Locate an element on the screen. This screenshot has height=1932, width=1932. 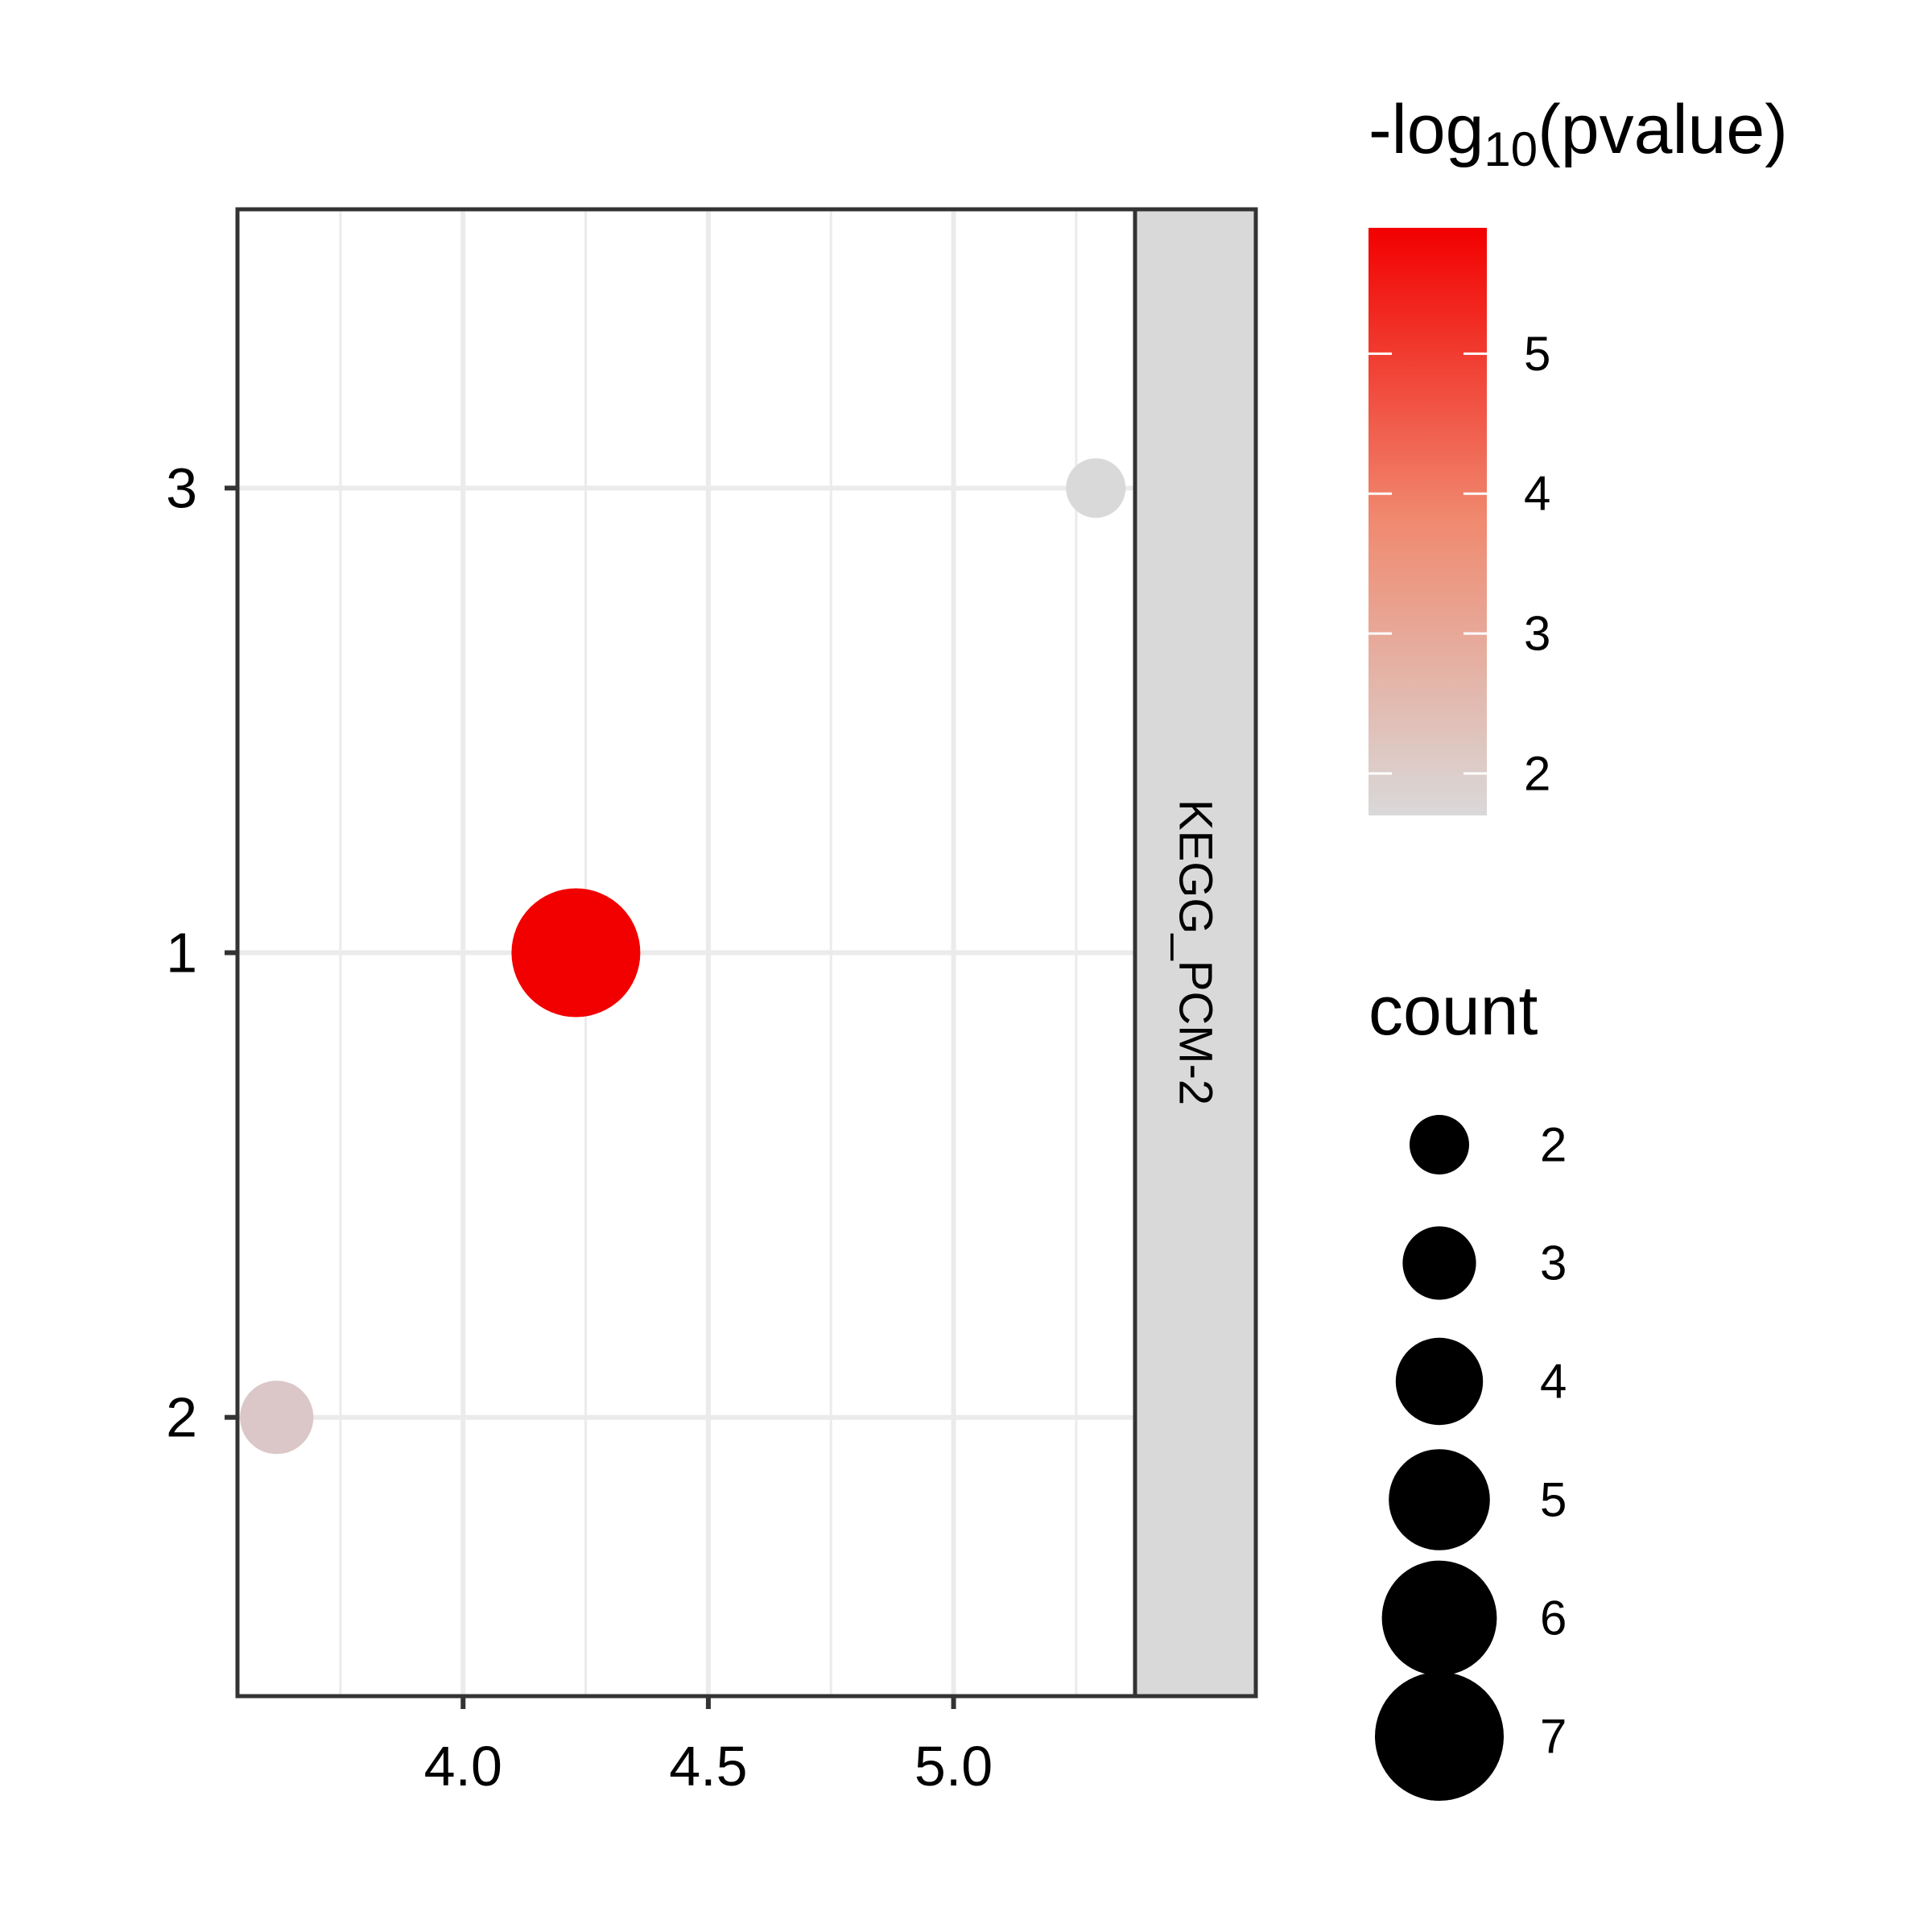
size-legend-label: 7 is located at coordinates (1553, 1737).